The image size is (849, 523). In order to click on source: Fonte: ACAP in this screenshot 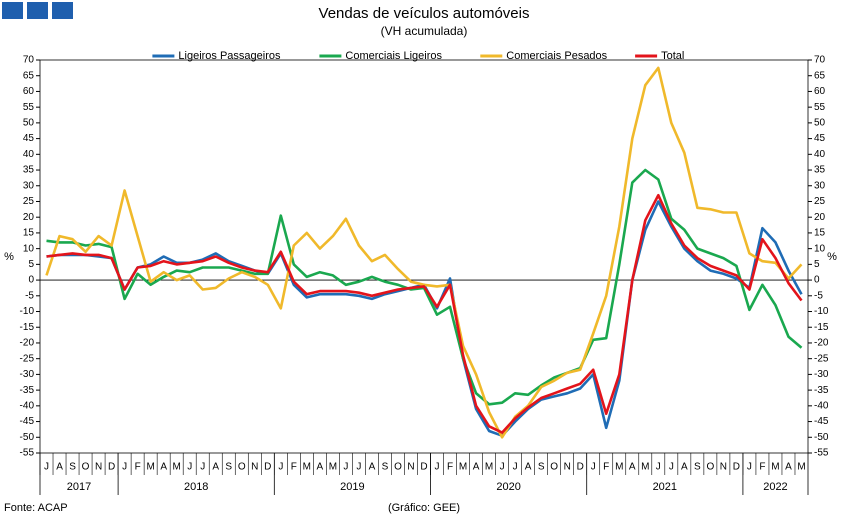, I will do `click(36, 508)`.